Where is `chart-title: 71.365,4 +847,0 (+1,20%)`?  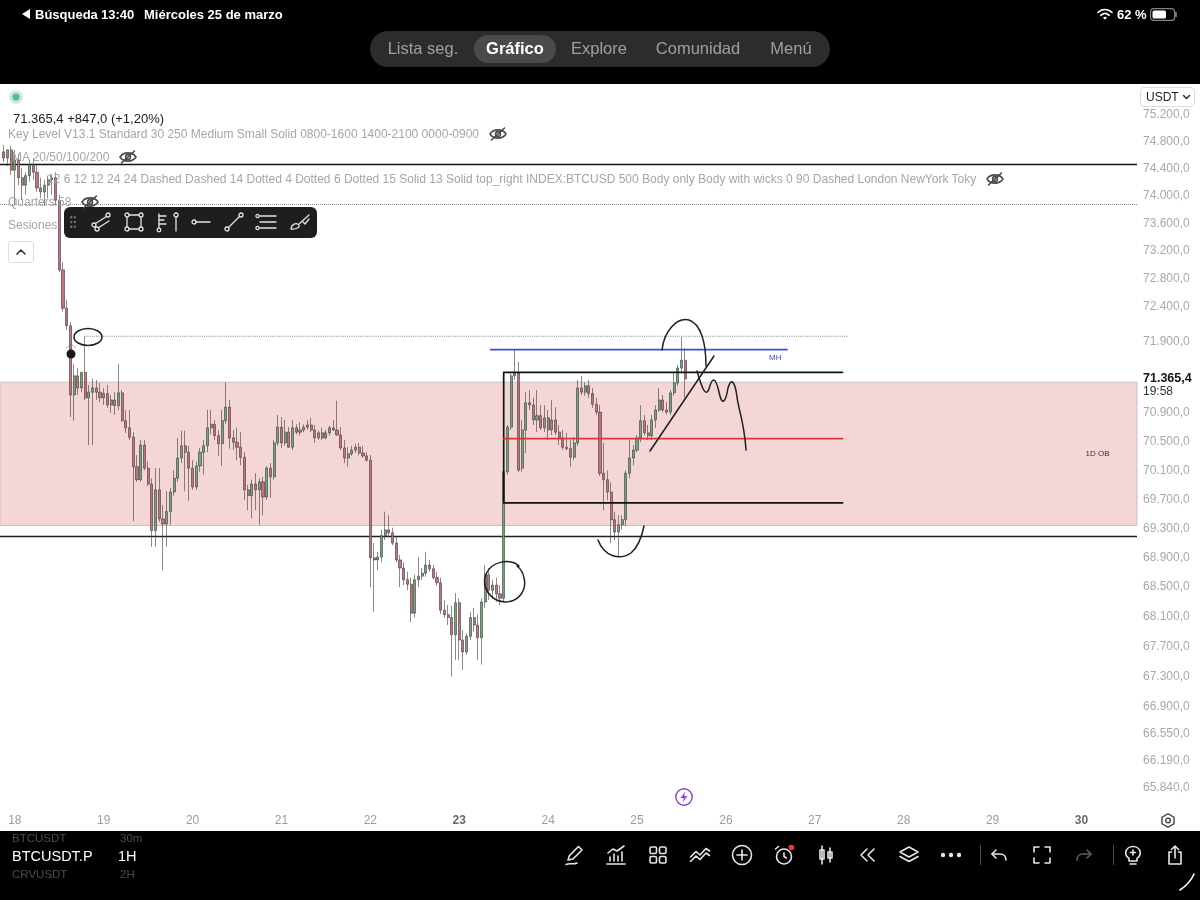
chart-title: 71.365,4 +847,0 (+1,20%) is located at coordinates (89, 118).